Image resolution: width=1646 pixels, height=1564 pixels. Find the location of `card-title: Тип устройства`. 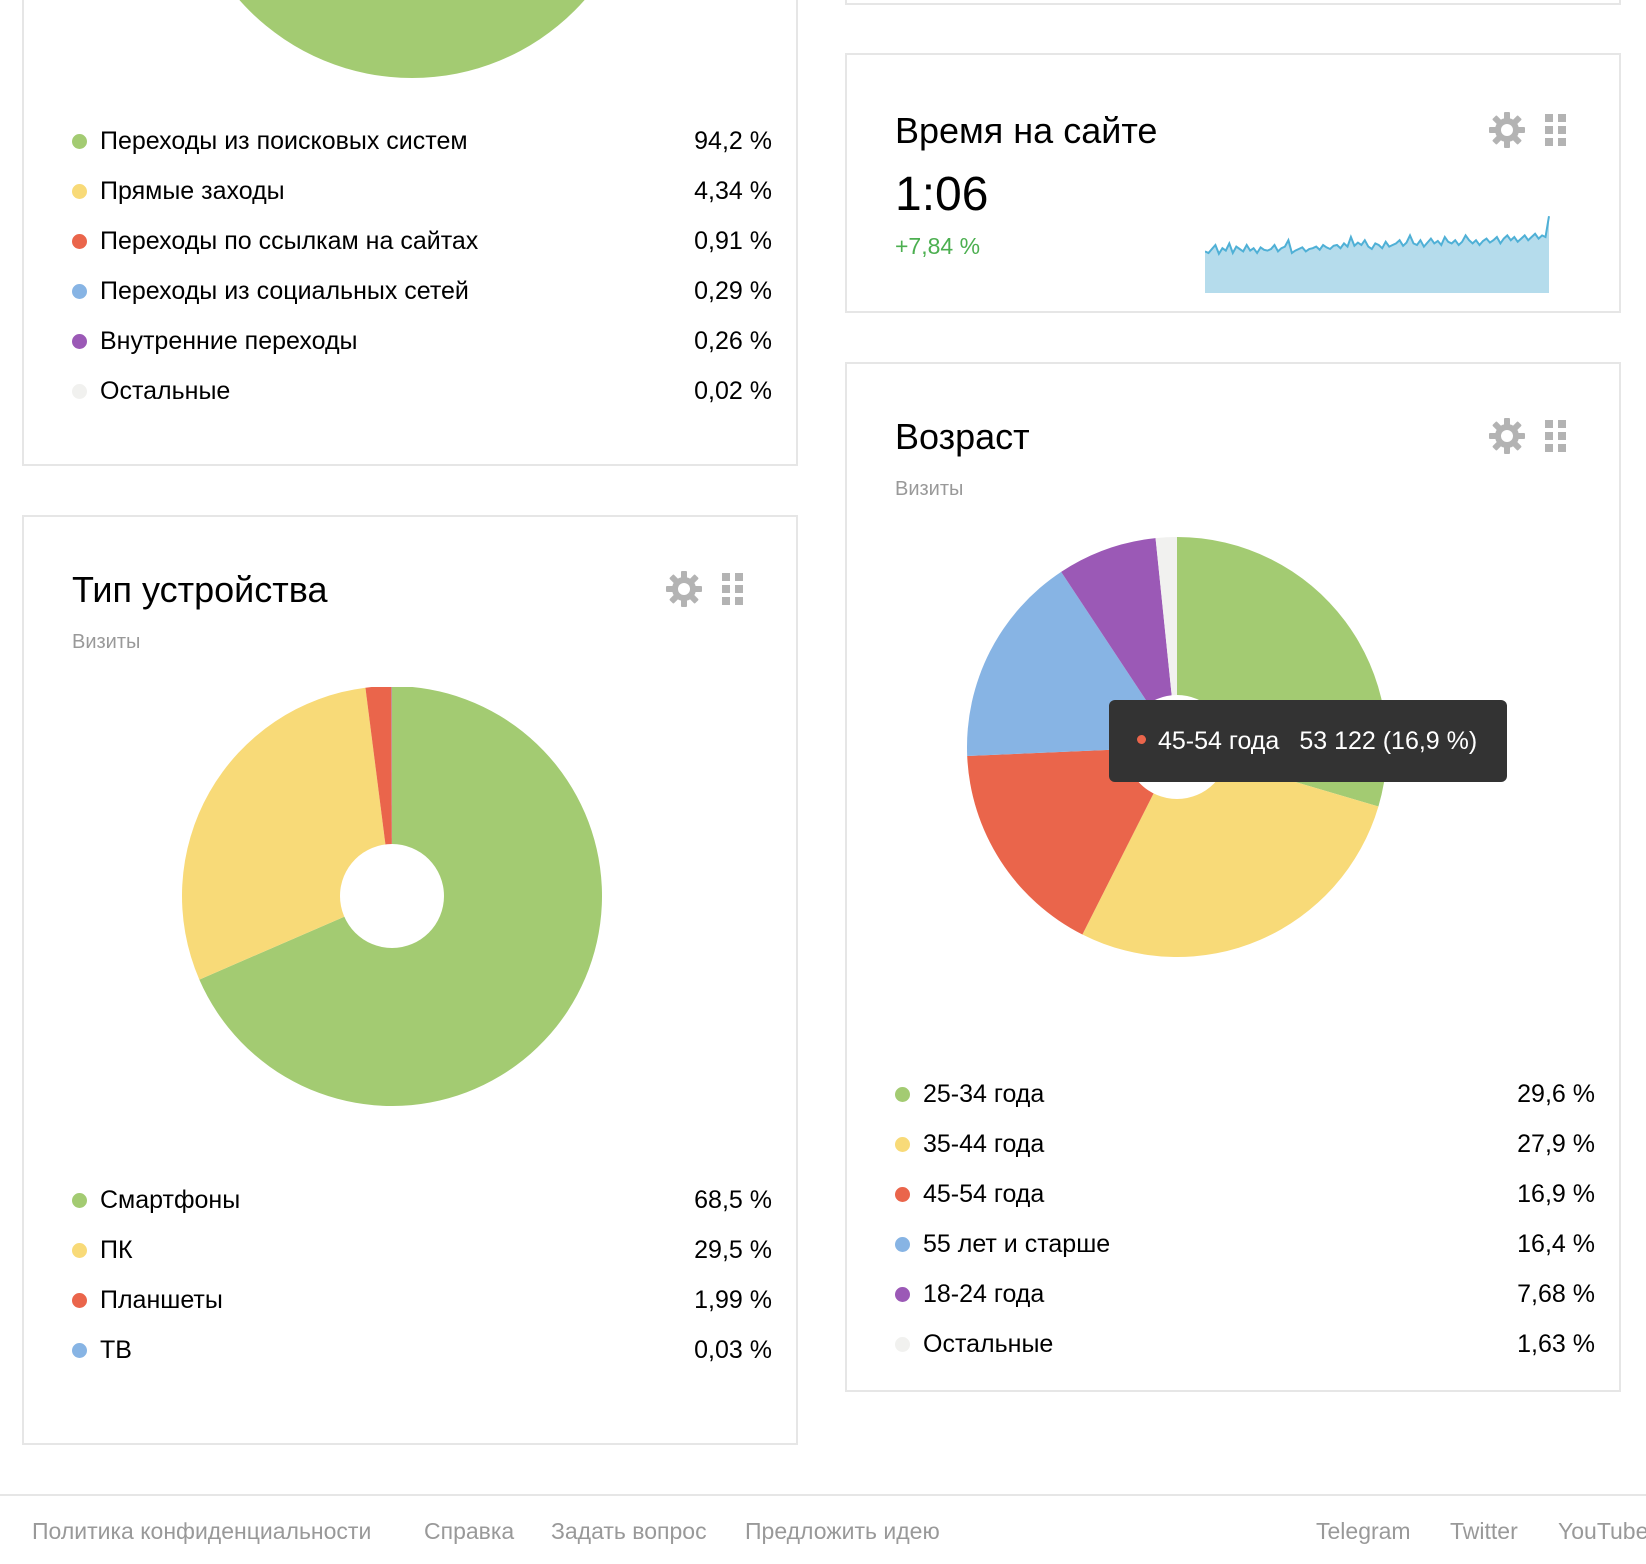

card-title: Тип устройства is located at coordinates (199, 590).